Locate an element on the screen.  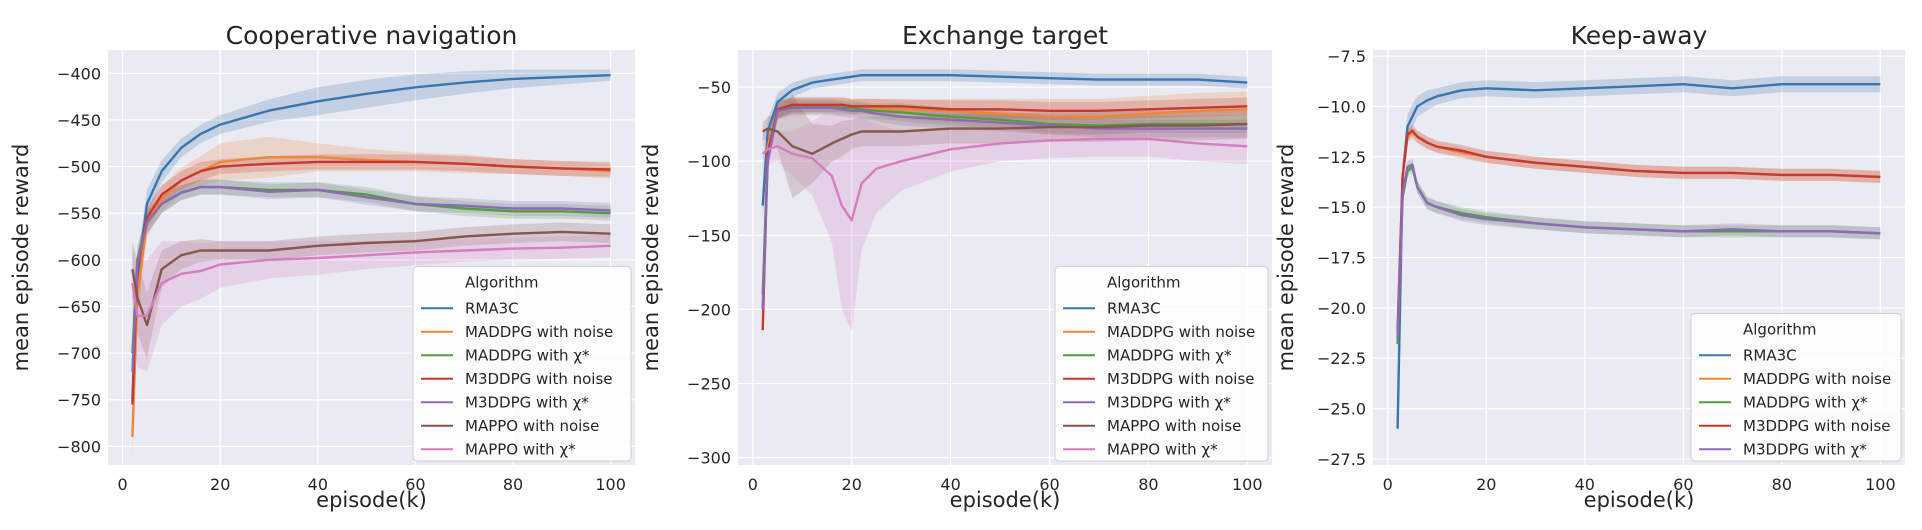
y-tick-label: −150 is located at coordinates (709, 235).